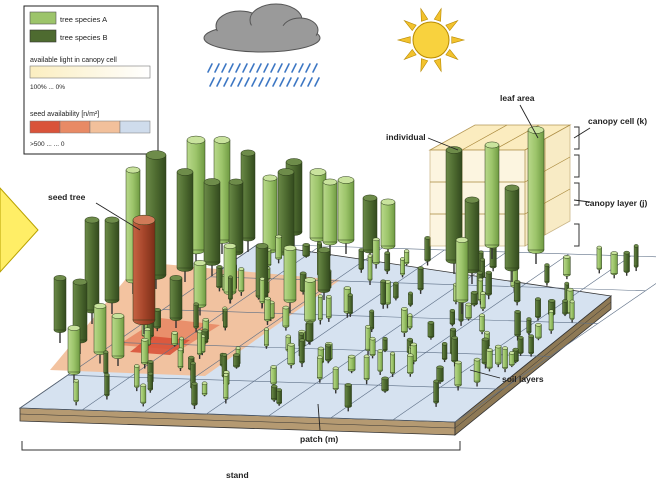 The width and height of the screenshot is (656, 488). I want to click on canopy-layer-leader, so click(582, 201).